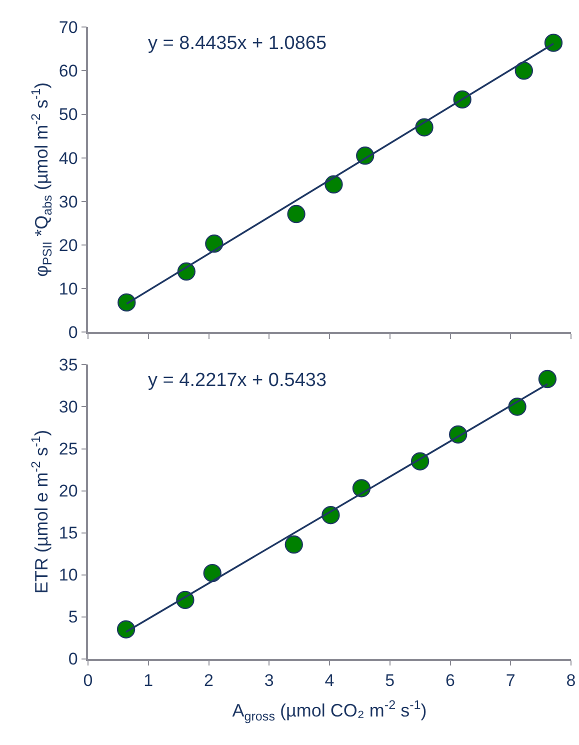 The height and width of the screenshot is (745, 579). What do you see at coordinates (511, 680) in the screenshot?
I see `x-tick-label: 7` at bounding box center [511, 680].